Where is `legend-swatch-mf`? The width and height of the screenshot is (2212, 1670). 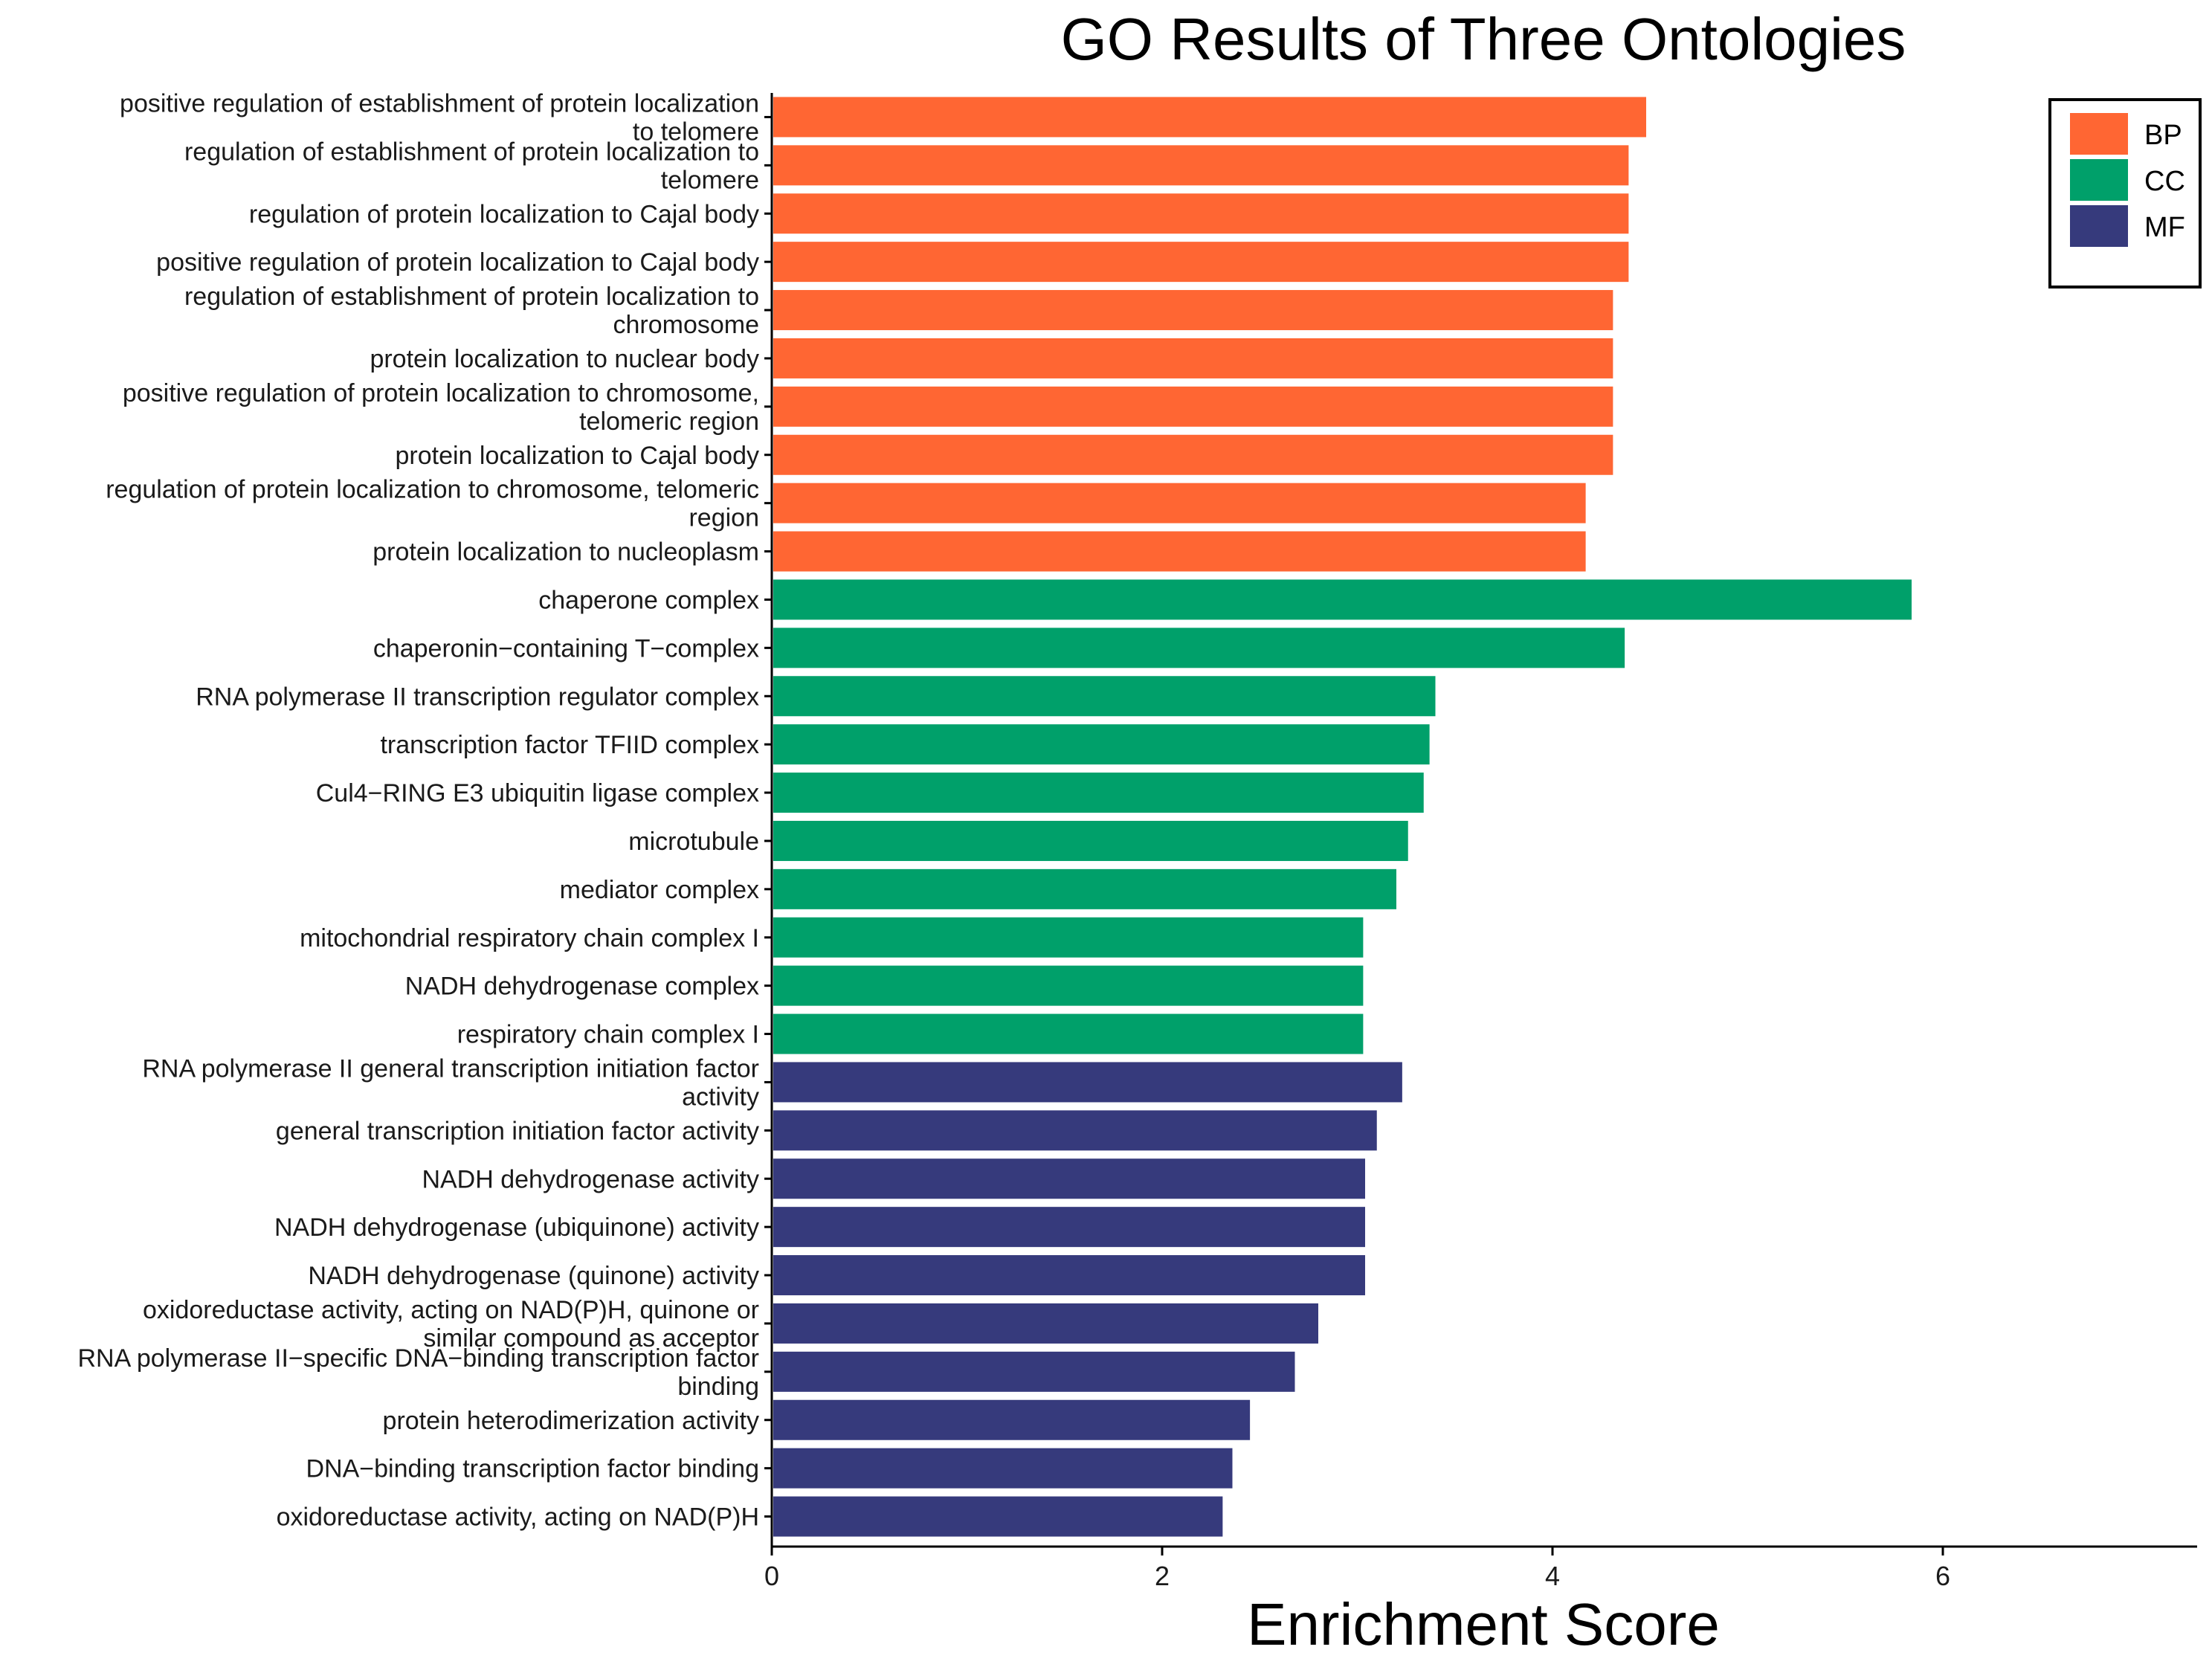 legend-swatch-mf is located at coordinates (2099, 226).